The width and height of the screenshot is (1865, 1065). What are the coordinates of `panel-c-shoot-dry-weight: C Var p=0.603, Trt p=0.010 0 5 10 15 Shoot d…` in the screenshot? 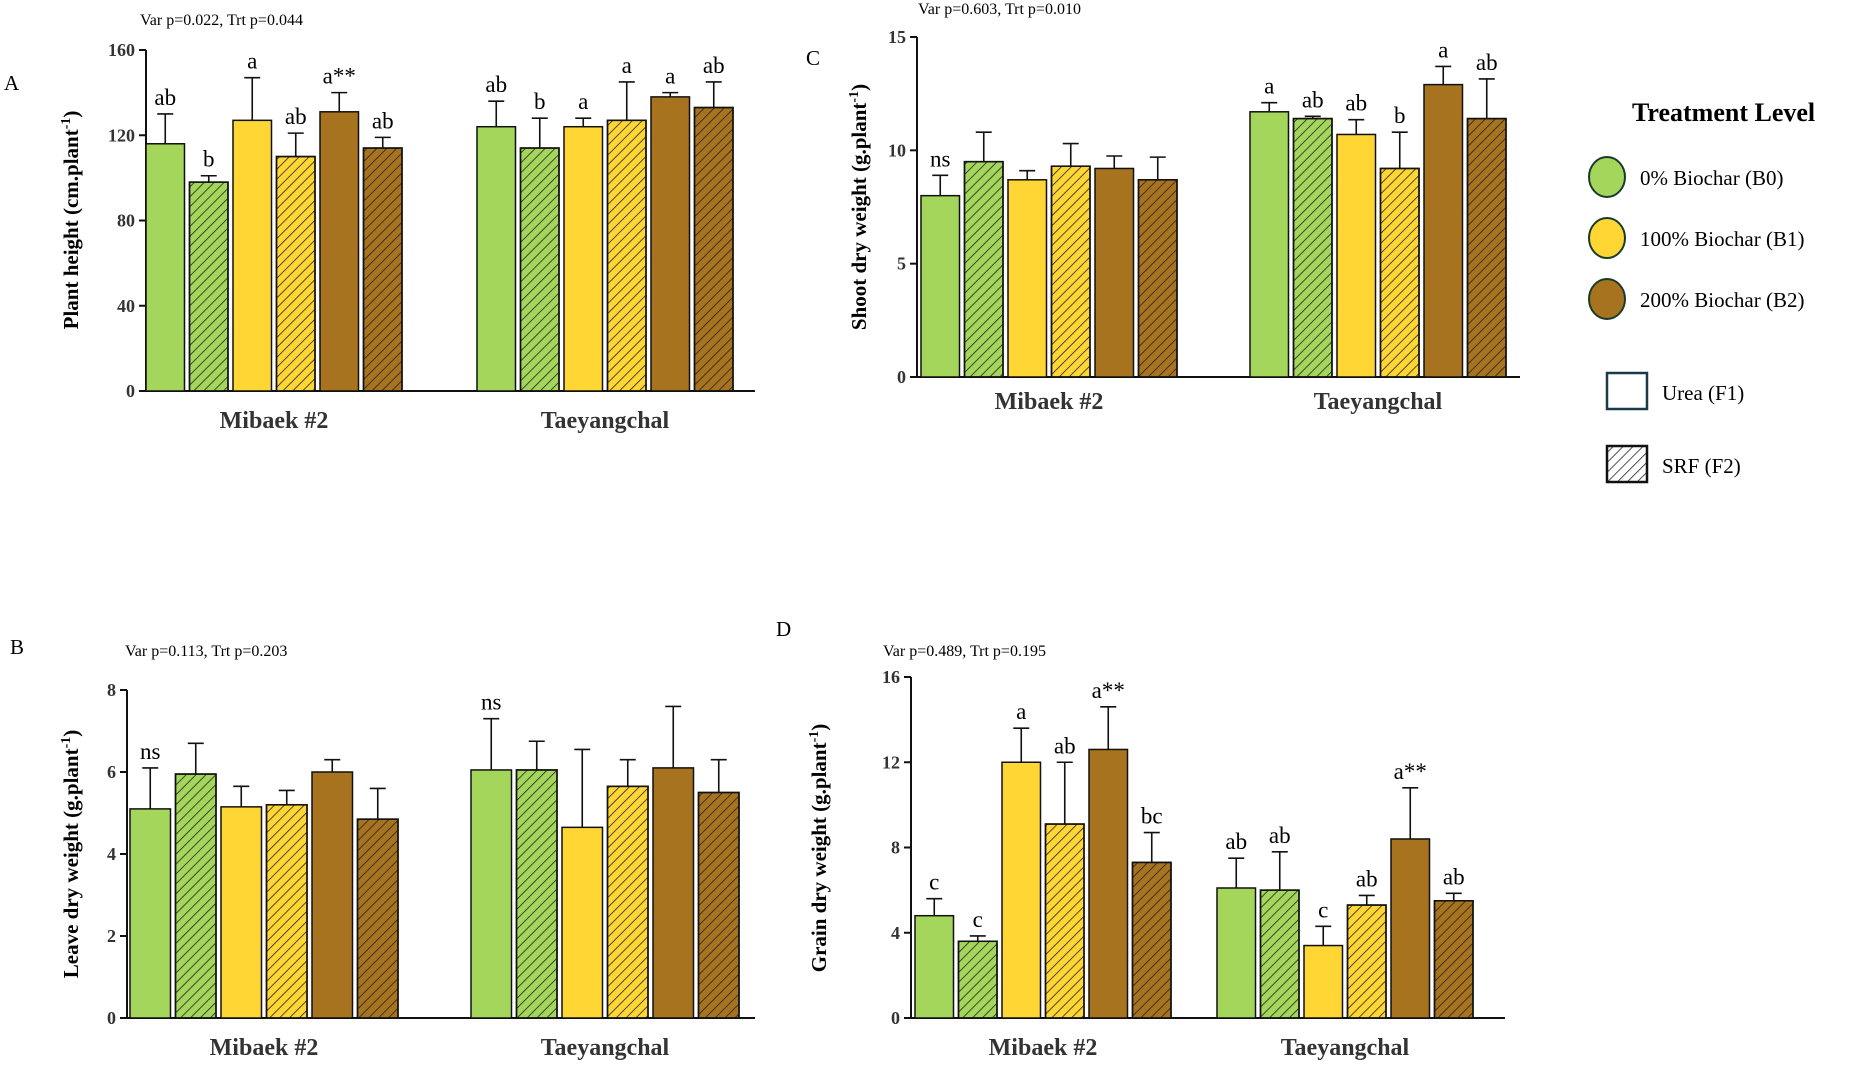 It's located at (1163, 208).